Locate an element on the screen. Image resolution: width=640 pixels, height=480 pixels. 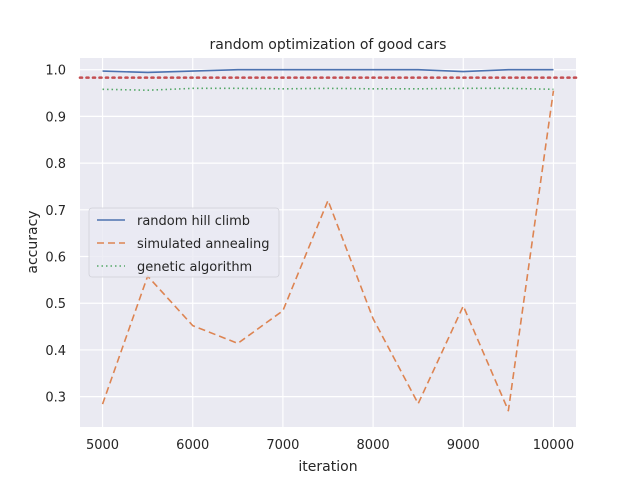
y-tick-label: 0.6 is located at coordinates (55, 258).